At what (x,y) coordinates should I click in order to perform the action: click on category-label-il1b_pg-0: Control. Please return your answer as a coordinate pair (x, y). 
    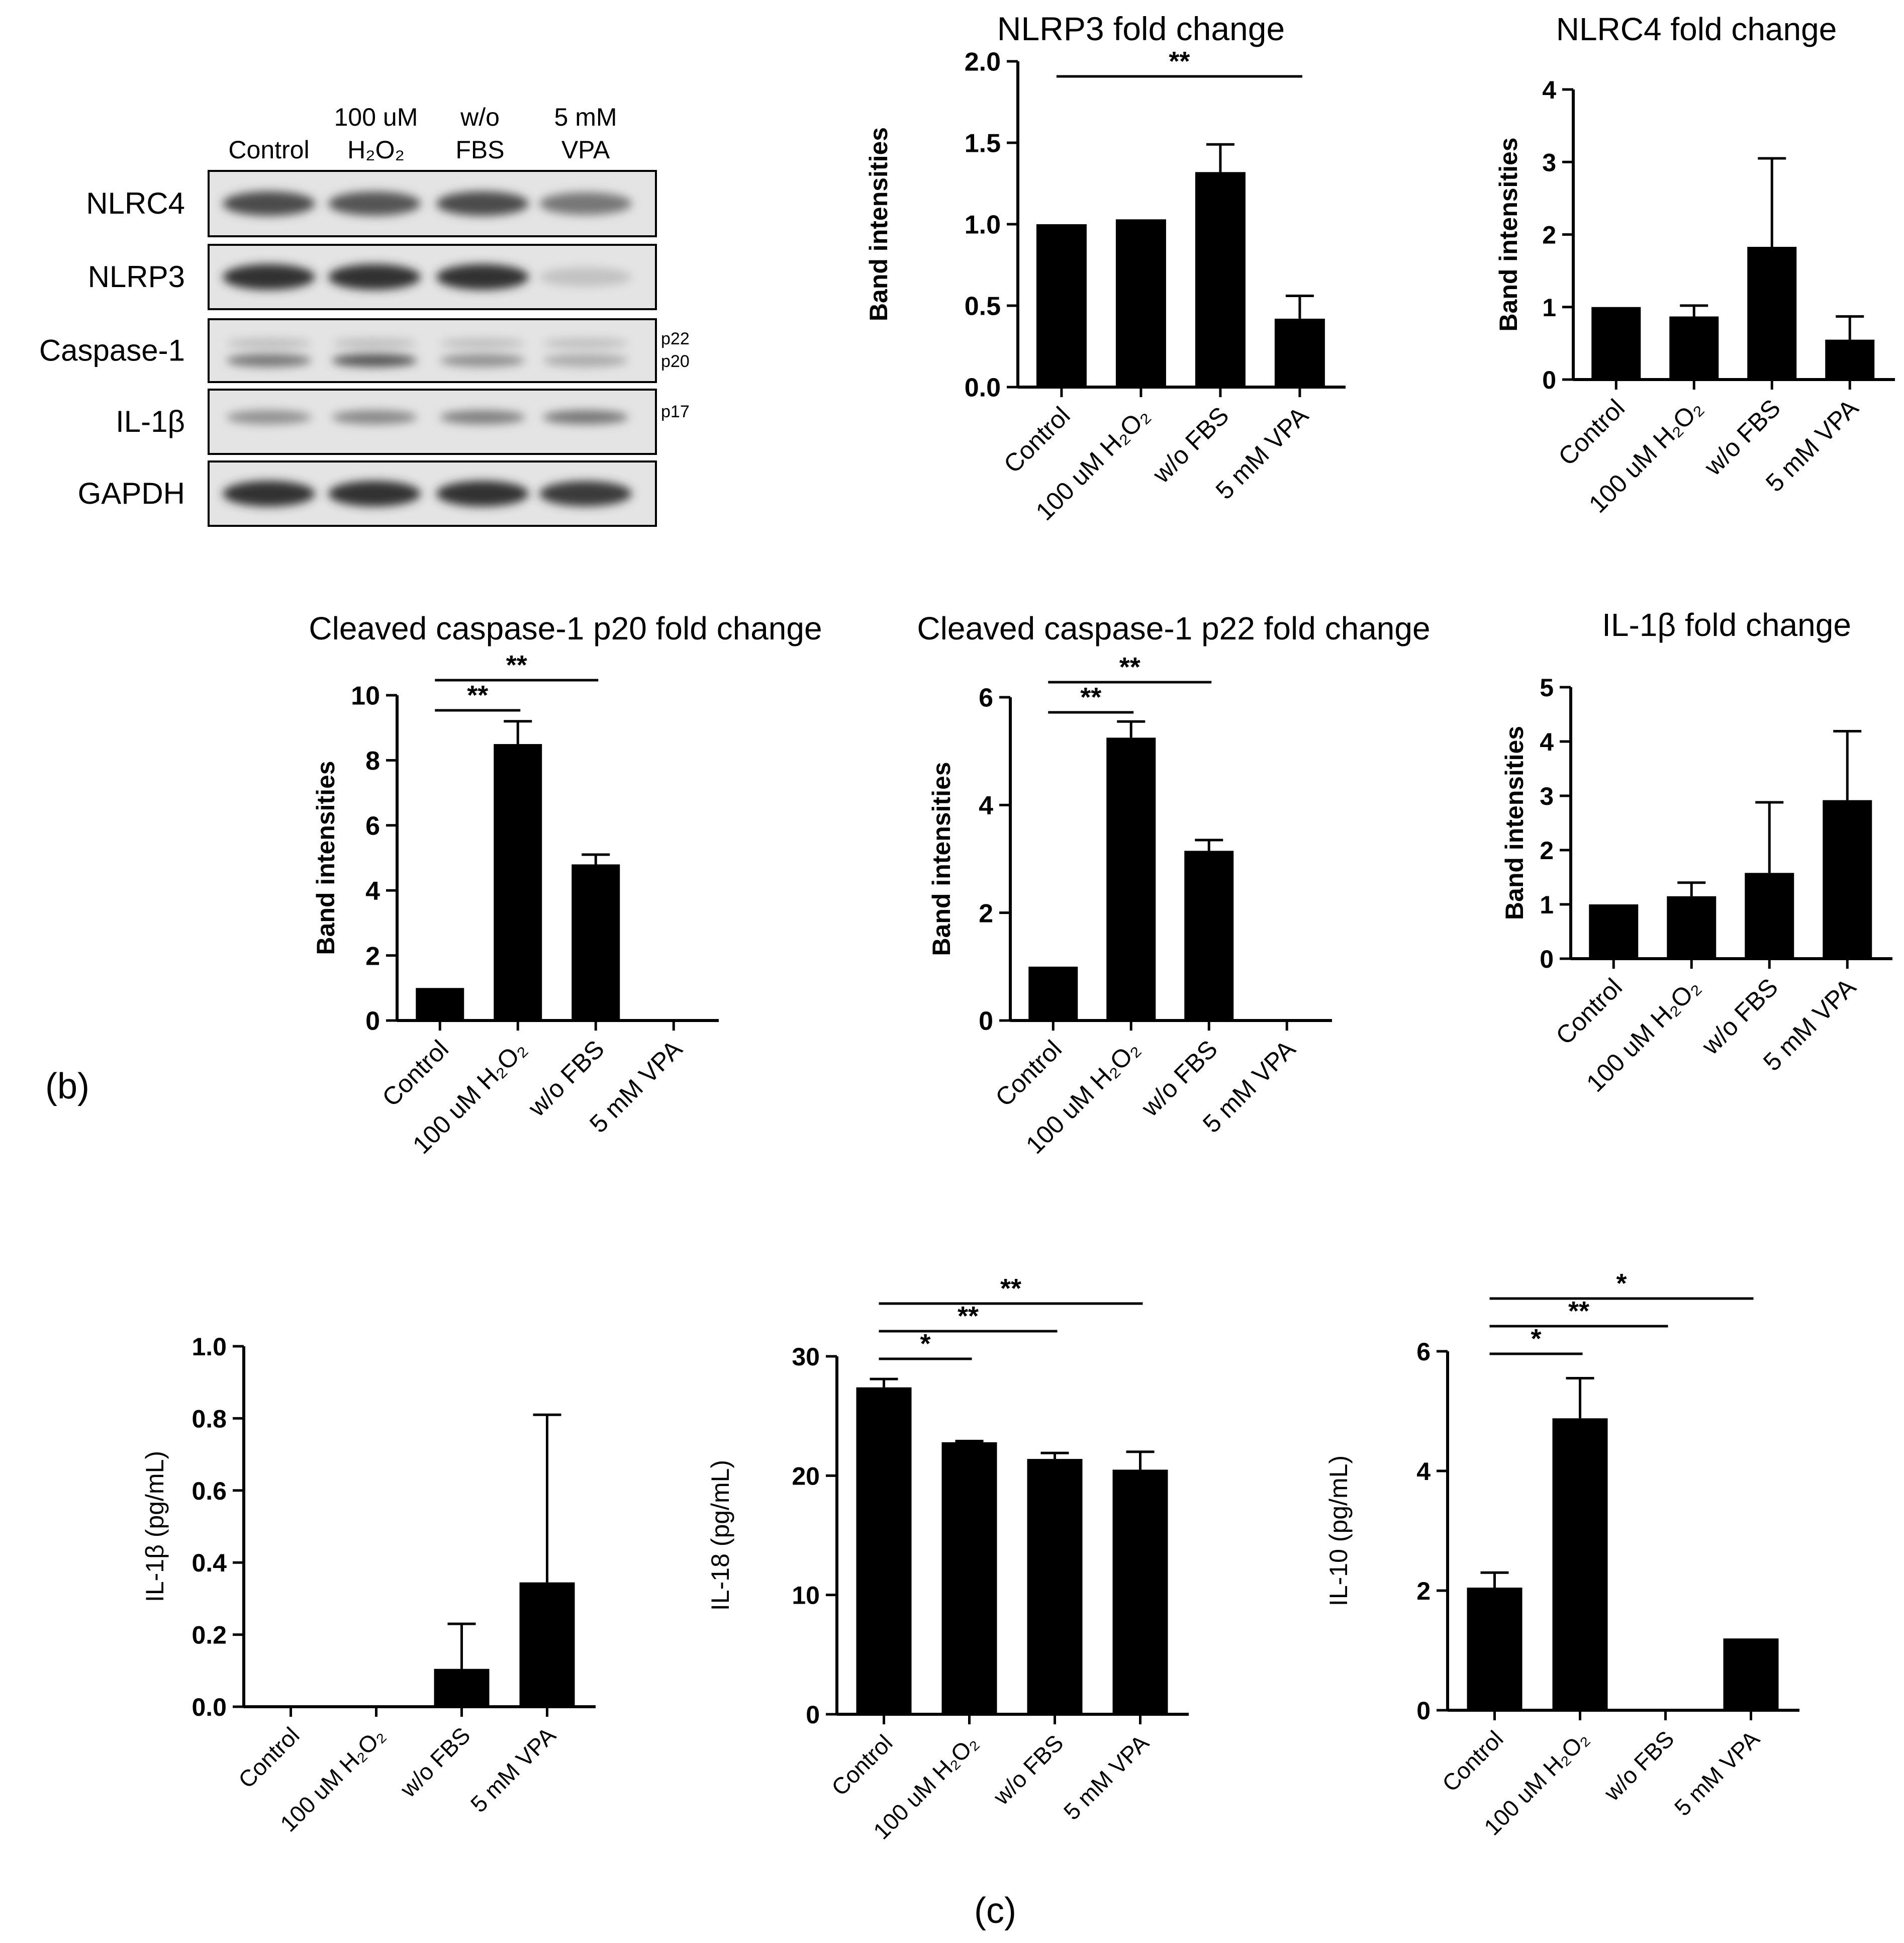
    Looking at the image, I should click on (269, 1757).